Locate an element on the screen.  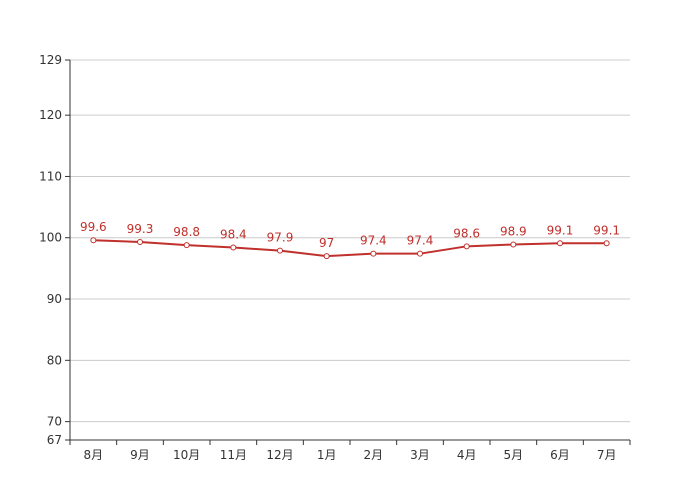
x-tick-label: 9月 is located at coordinates (140, 455).